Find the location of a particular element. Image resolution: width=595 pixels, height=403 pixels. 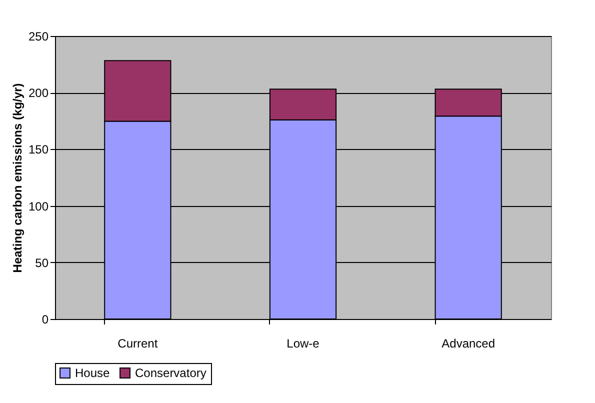

y-tick-label: 250 is located at coordinates (38, 37).